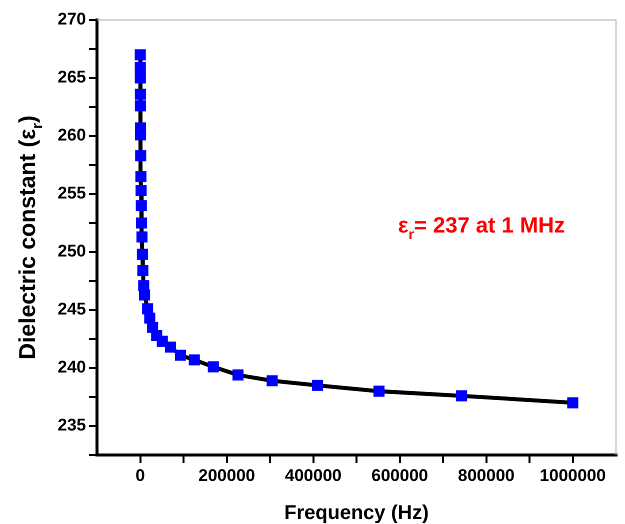 The image size is (625, 524). What do you see at coordinates (573, 475) in the screenshot?
I see `x-tick-label: 1000000` at bounding box center [573, 475].